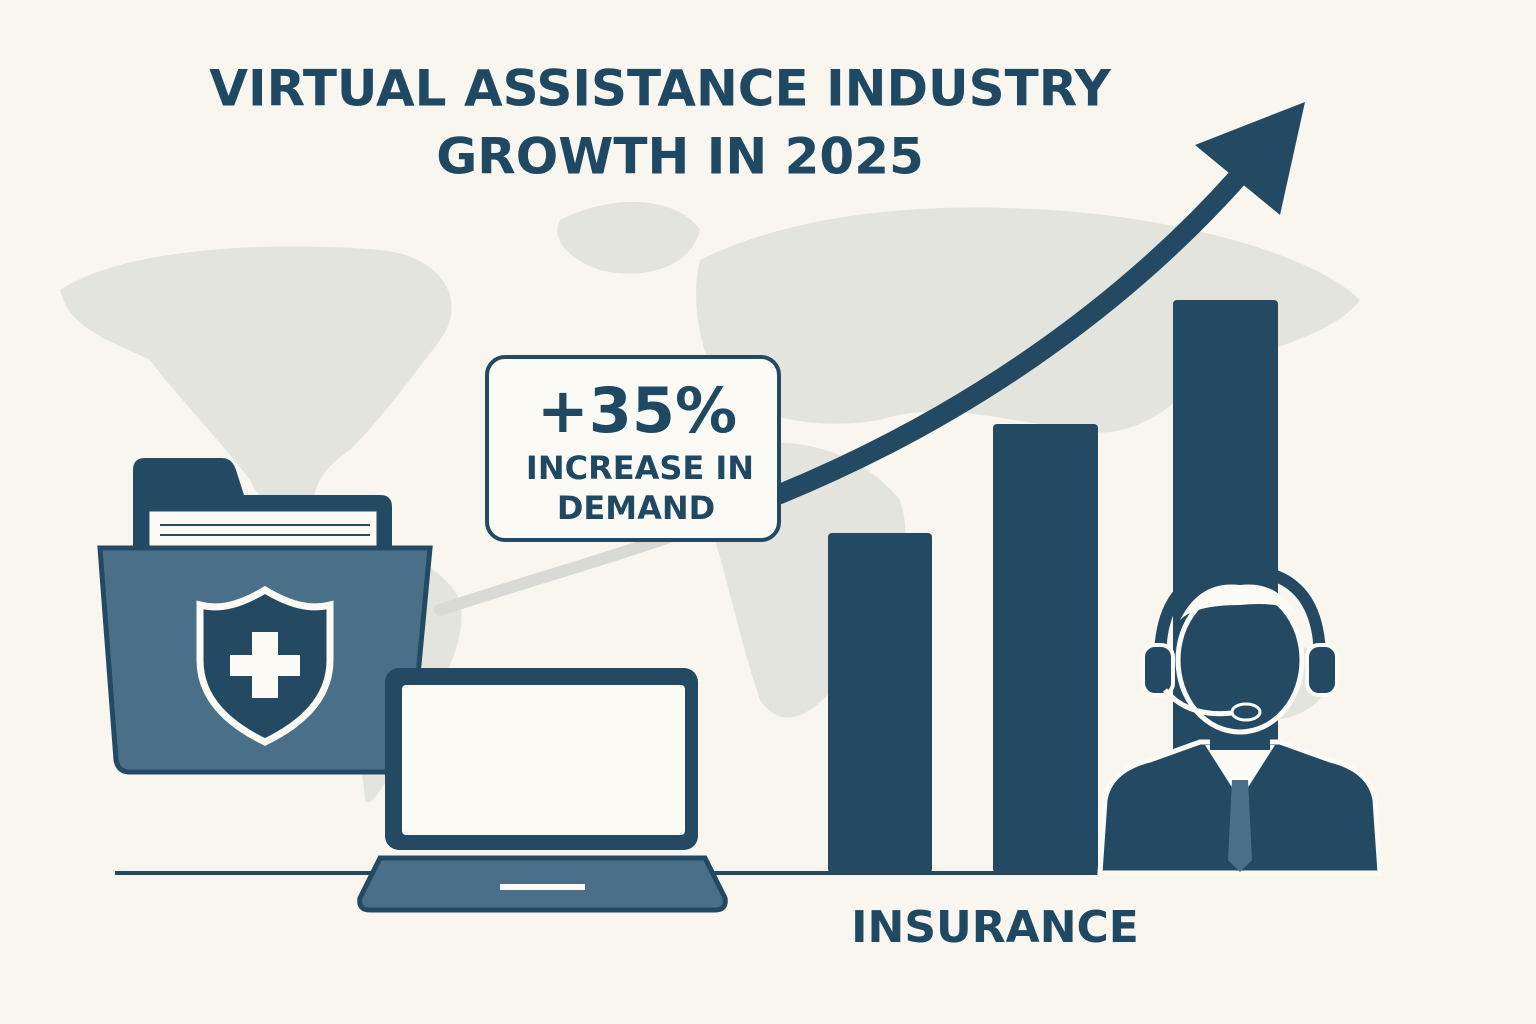  I want to click on callout-line-2: DEMAND, so click(636, 508).